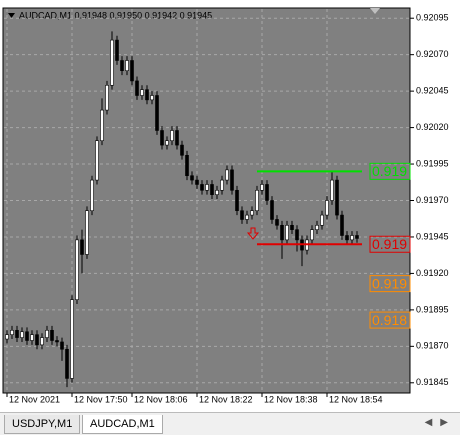 Image resolution: width=460 pixels, height=435 pixels. I want to click on tab-scroll: ◀▶, so click(440, 422).